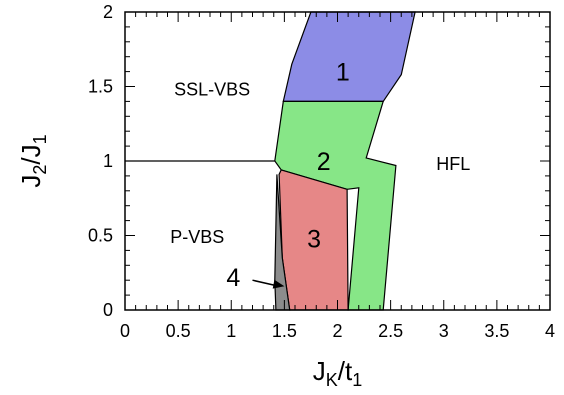 The width and height of the screenshot is (564, 395). What do you see at coordinates (100, 87) in the screenshot?
I see `y-tick-label: 1.5` at bounding box center [100, 87].